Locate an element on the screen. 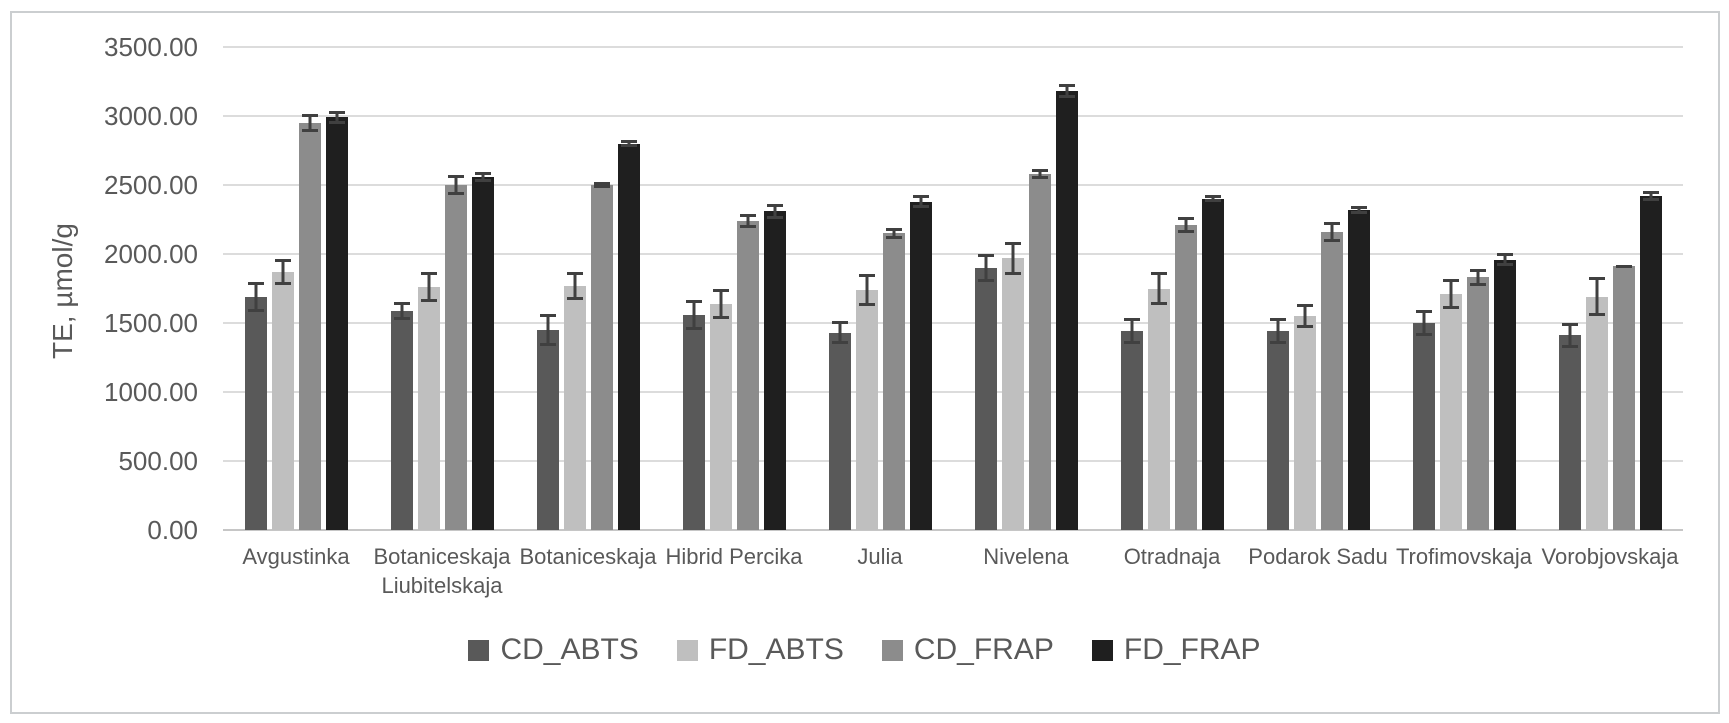 This screenshot has height=723, width=1729. legend-label: FD_FRAP is located at coordinates (1192, 649).